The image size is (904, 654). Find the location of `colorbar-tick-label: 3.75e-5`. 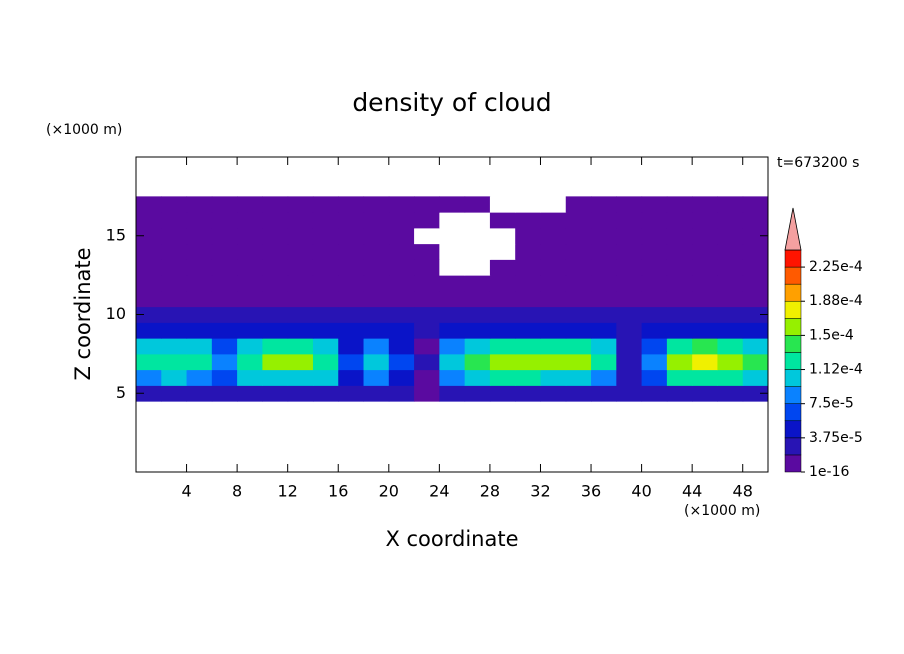

colorbar-tick-label: 3.75e-5 is located at coordinates (836, 438).